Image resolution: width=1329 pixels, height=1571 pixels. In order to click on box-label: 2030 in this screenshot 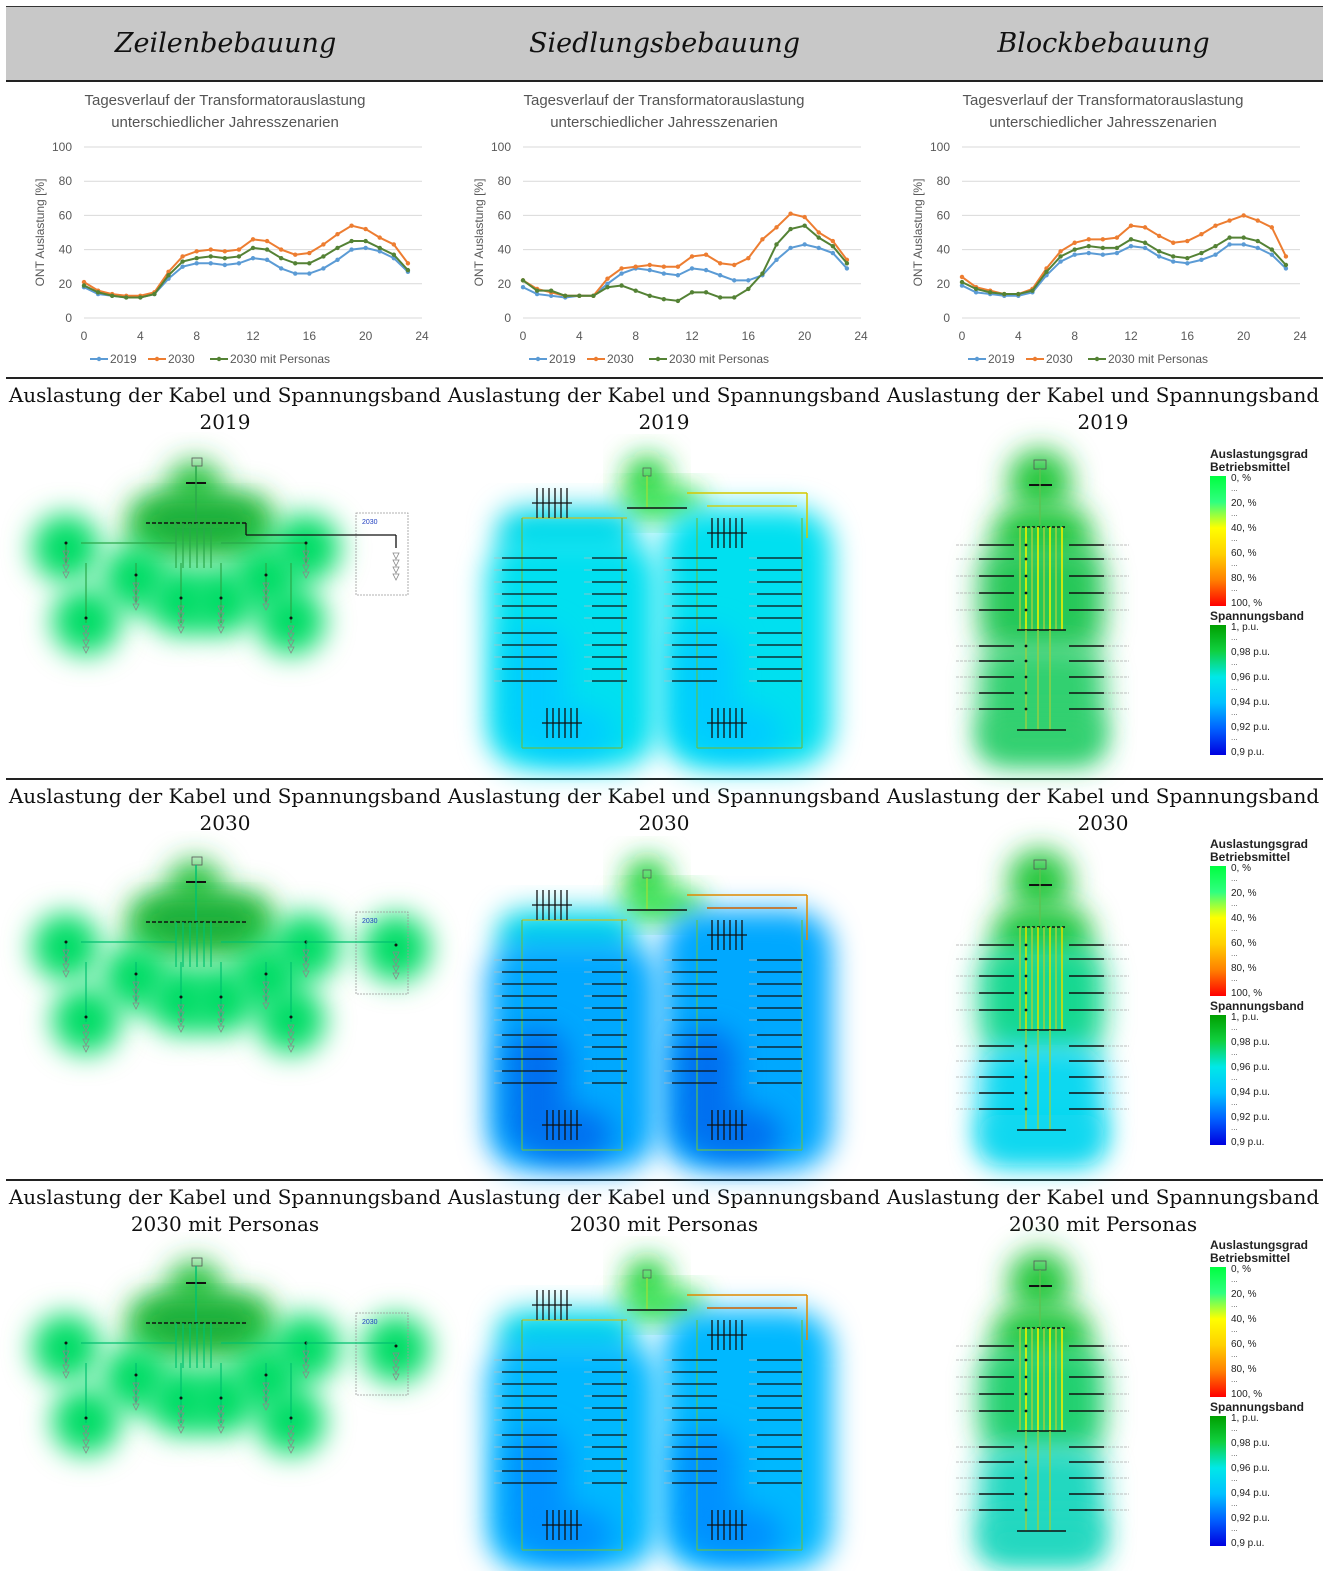, I will do `click(370, 921)`.